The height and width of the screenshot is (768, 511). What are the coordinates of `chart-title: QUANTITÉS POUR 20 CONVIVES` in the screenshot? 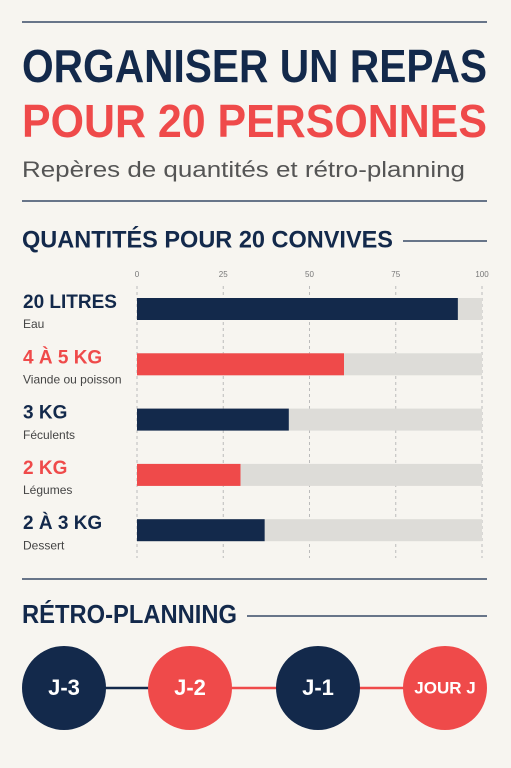 It's located at (207, 239).